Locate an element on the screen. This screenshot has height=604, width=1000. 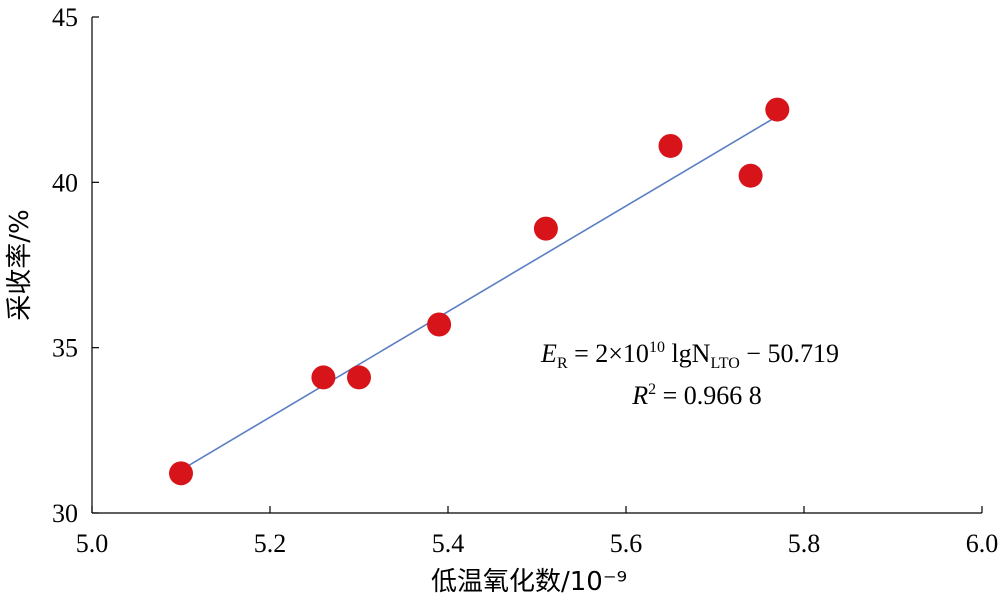
equation-line-2: R2 = 0.966 8 is located at coordinates (696, 395).